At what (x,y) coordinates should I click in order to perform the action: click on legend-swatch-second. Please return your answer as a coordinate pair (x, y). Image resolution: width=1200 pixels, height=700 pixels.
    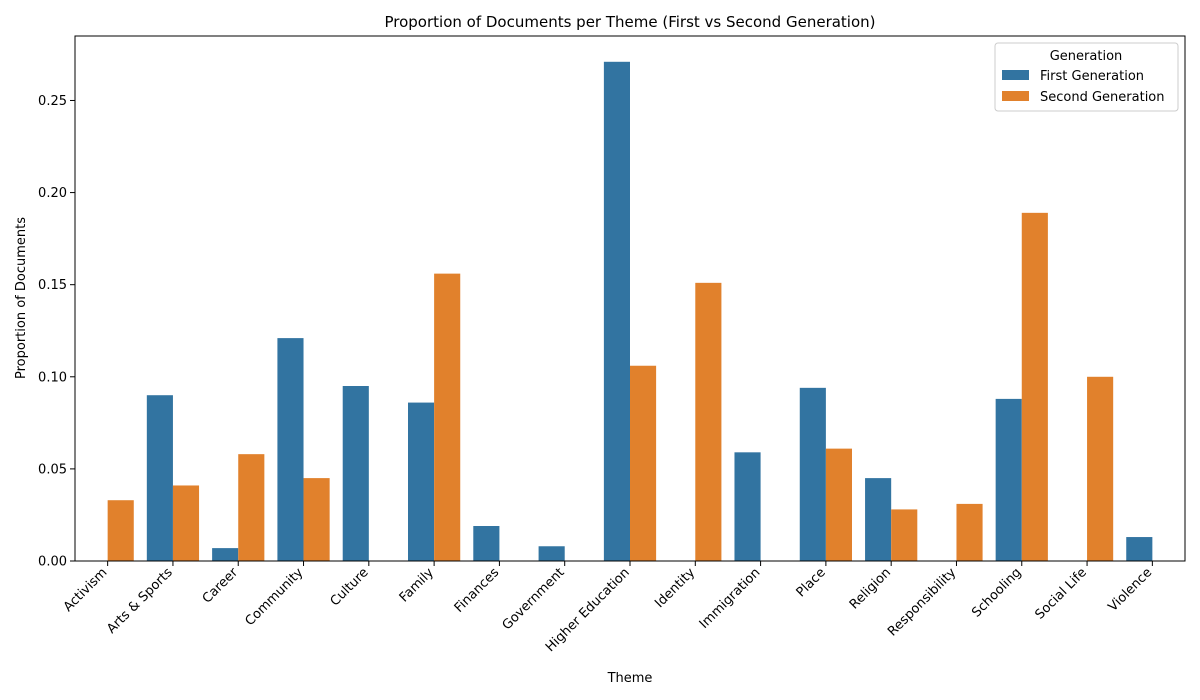
    Looking at the image, I should click on (1015, 96).